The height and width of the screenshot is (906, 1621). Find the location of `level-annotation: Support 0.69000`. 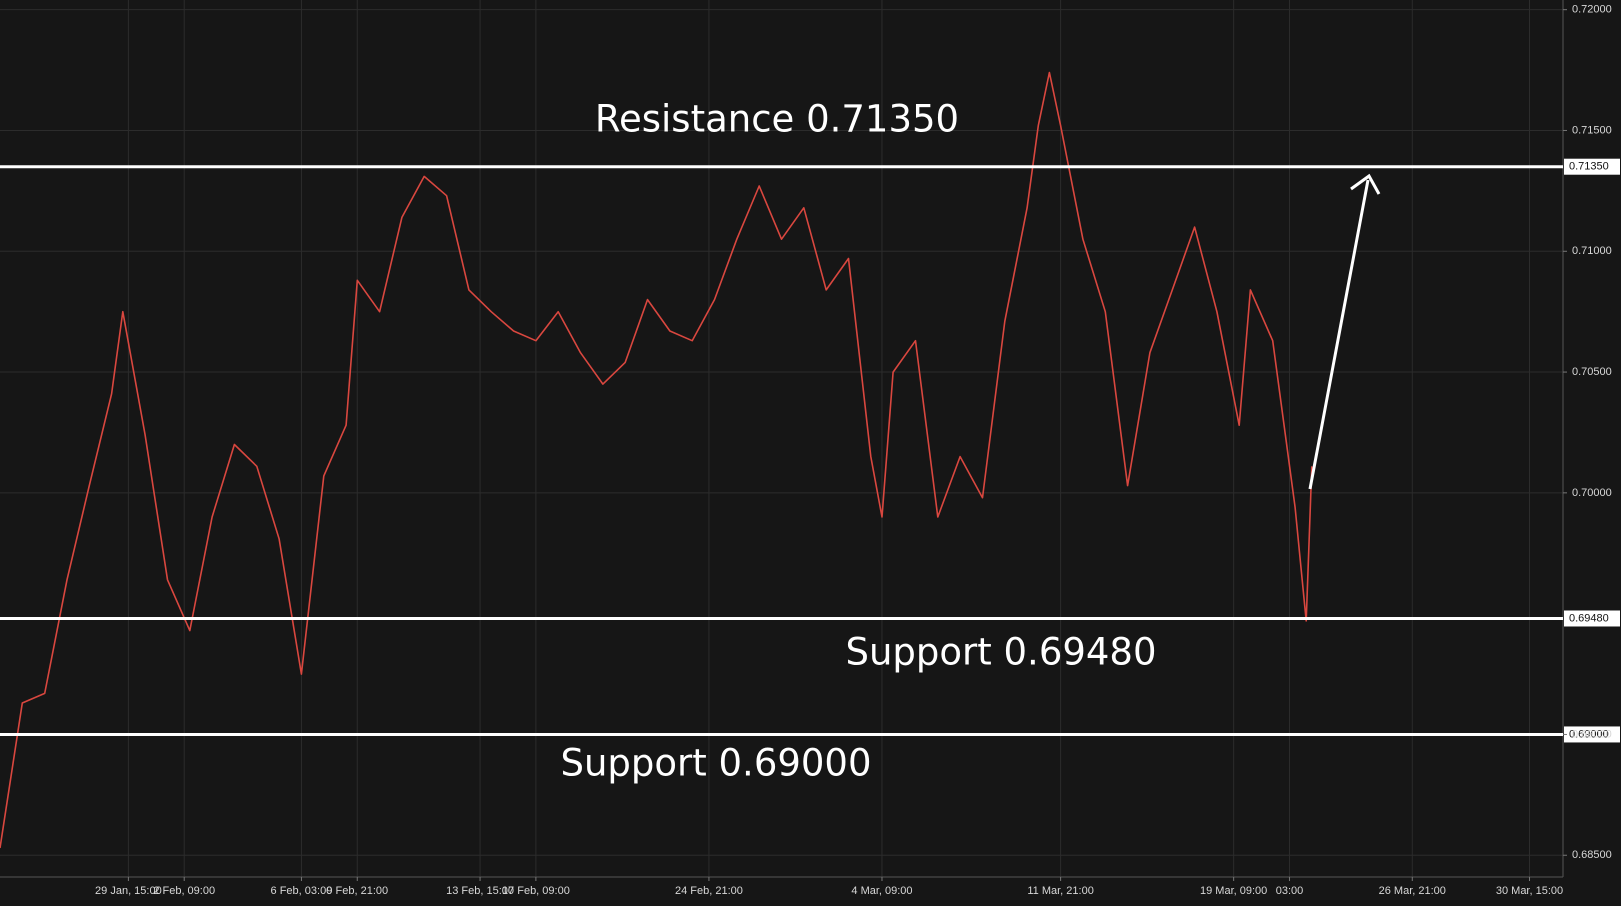

level-annotation: Support 0.69000 is located at coordinates (715, 763).